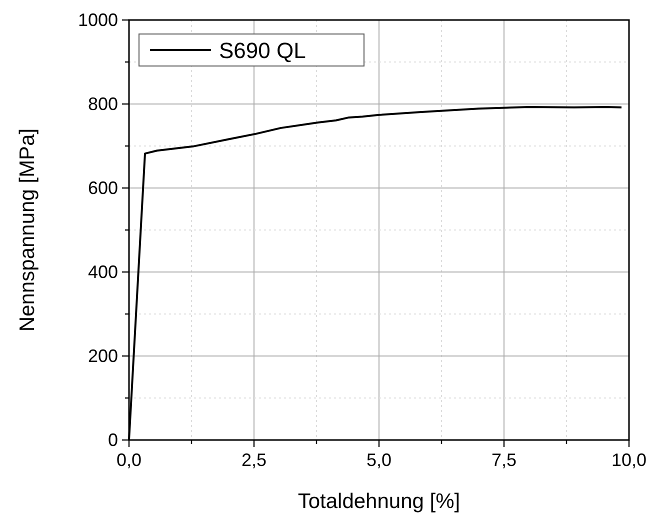 This screenshot has height=521, width=657. Describe the element at coordinates (129, 460) in the screenshot. I see `x-tick-label: 0,0` at that location.